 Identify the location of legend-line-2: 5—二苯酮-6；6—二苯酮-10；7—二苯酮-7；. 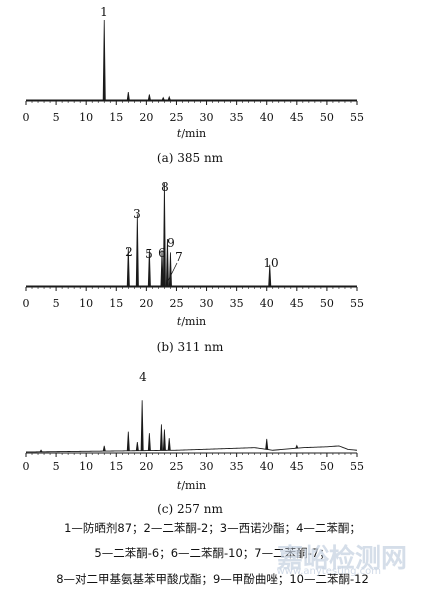
(212, 553).